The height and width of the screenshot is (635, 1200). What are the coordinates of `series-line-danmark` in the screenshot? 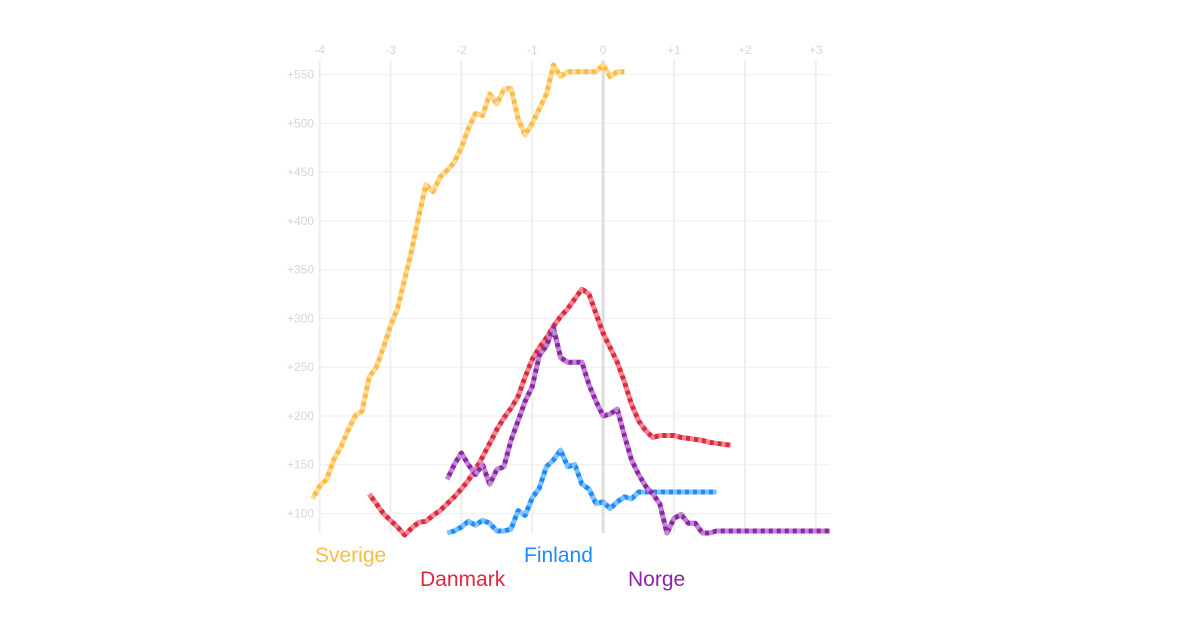 It's located at (549, 412).